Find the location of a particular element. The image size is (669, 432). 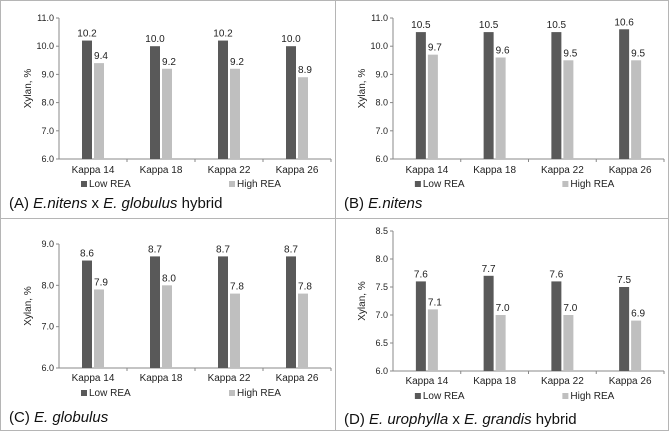

data-label-high-rea: 7.9 is located at coordinates (101, 282).